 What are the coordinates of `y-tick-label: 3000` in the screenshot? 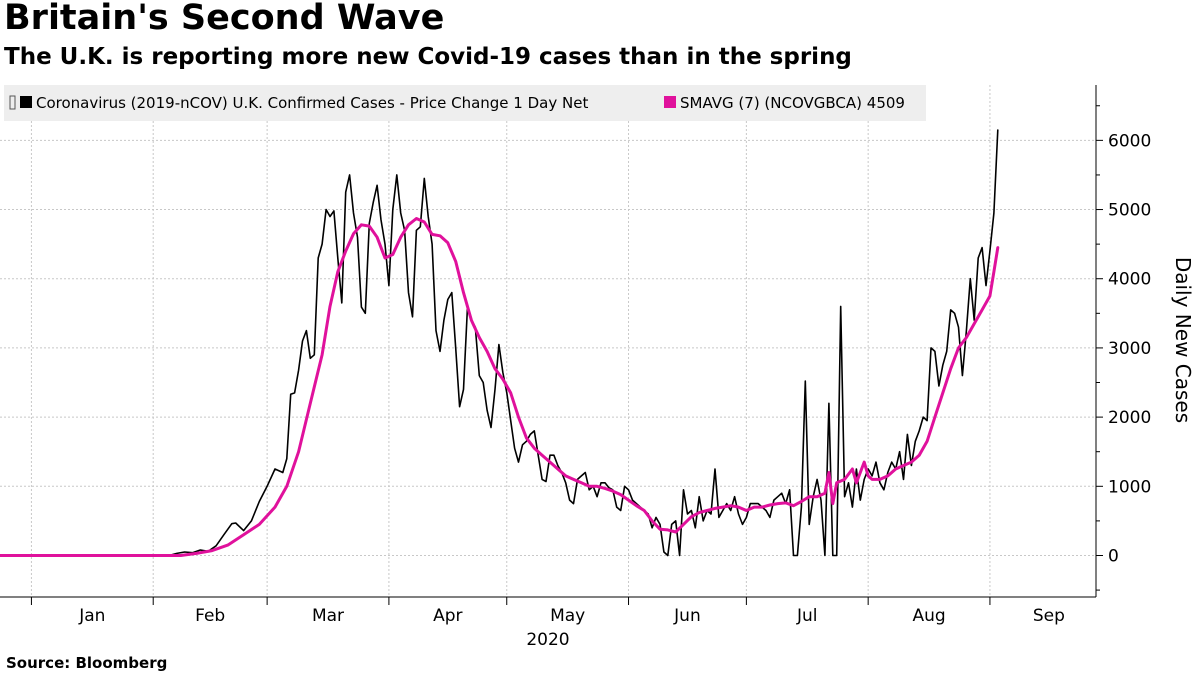 It's located at (1129, 349).